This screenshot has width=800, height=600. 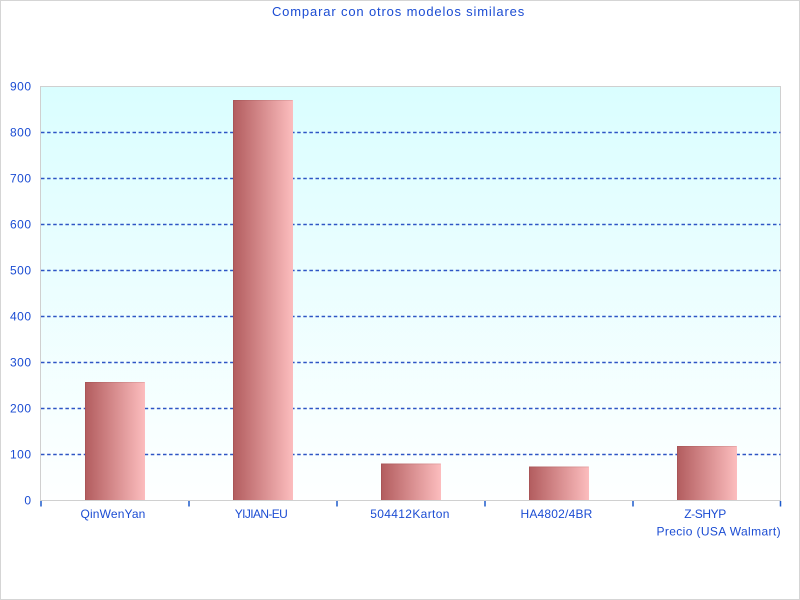 I want to click on svg-text: QinWenYan, so click(x=112, y=514).